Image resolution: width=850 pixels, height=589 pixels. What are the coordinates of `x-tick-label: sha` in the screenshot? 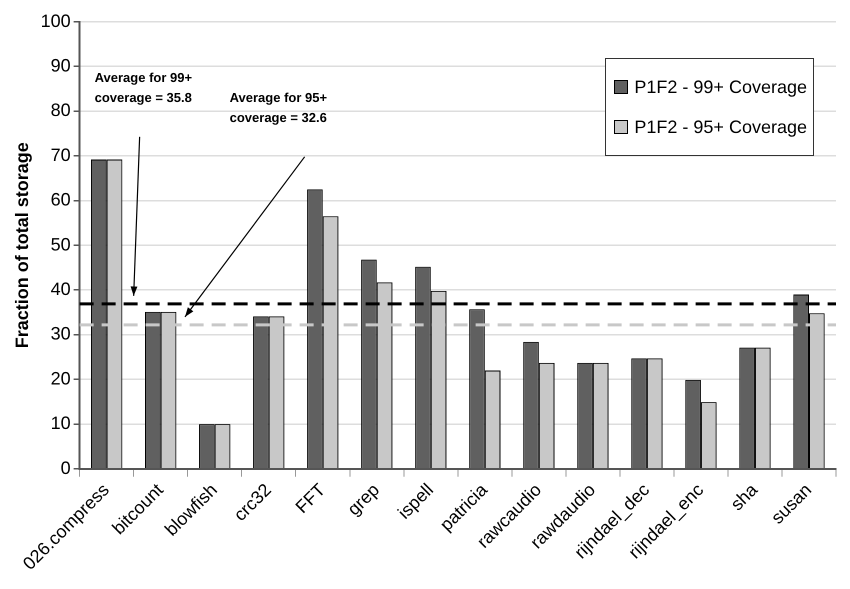 It's located at (744, 496).